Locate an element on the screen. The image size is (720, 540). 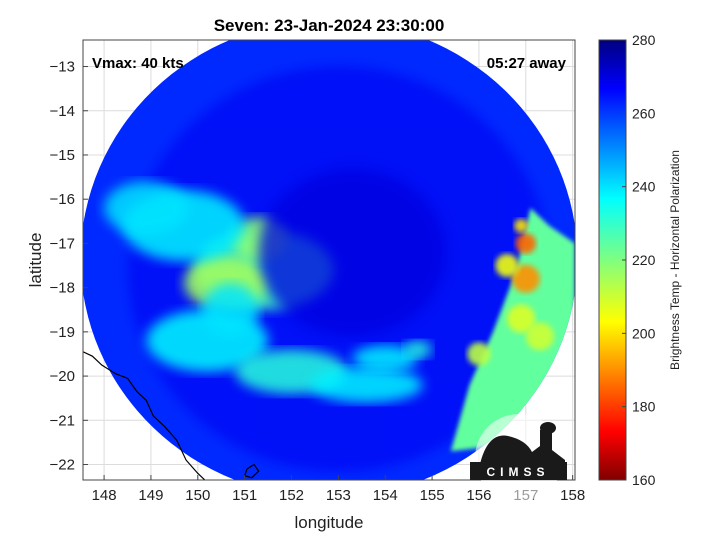
y-tick-label: −20 is located at coordinates (62, 376).